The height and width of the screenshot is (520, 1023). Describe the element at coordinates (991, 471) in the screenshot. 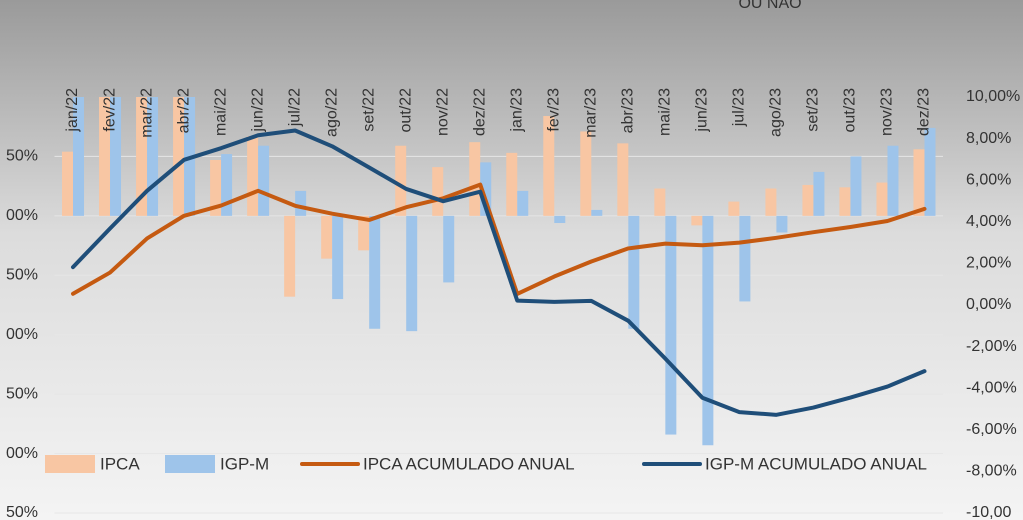

I see `y2-tick-label: -8,00%` at that location.